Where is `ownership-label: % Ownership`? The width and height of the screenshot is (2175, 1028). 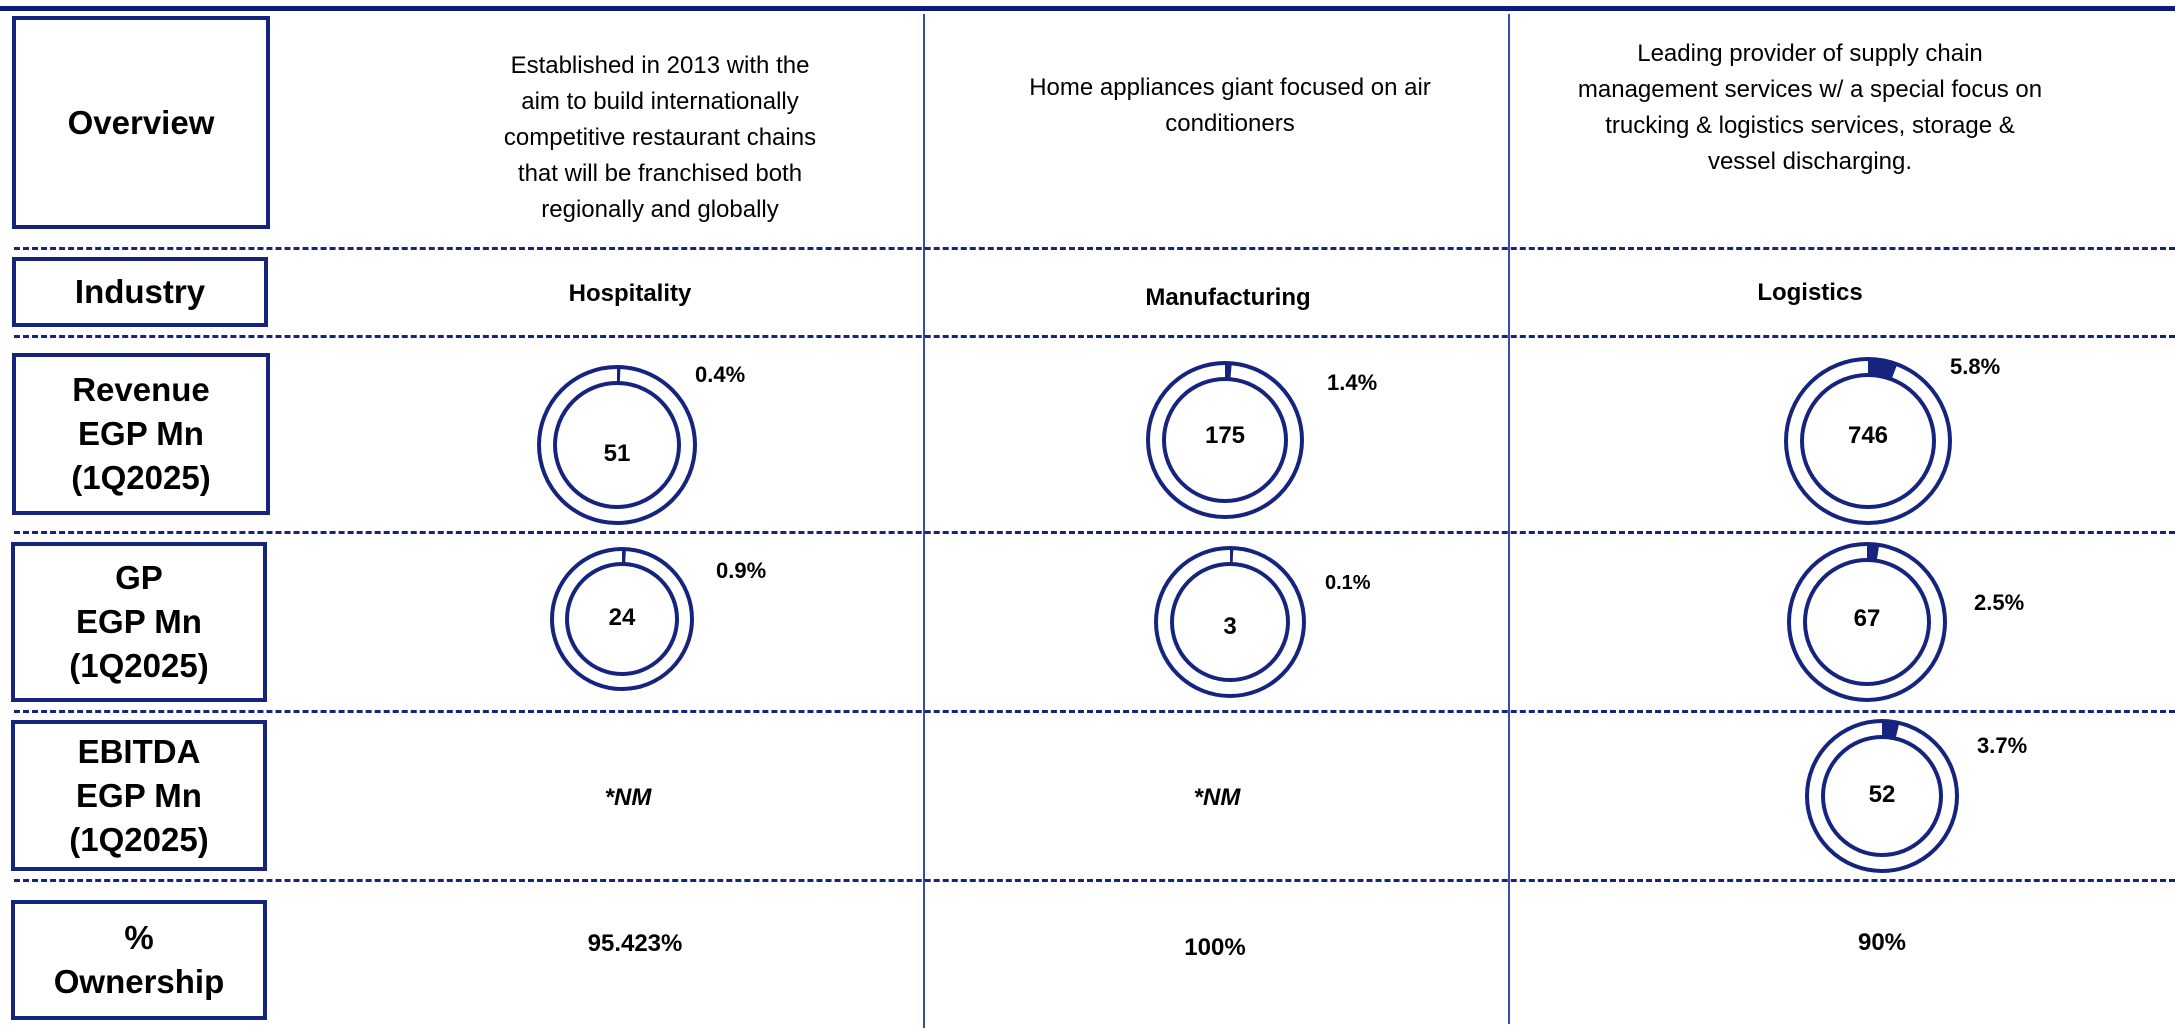
ownership-label: % Ownership is located at coordinates (139, 960).